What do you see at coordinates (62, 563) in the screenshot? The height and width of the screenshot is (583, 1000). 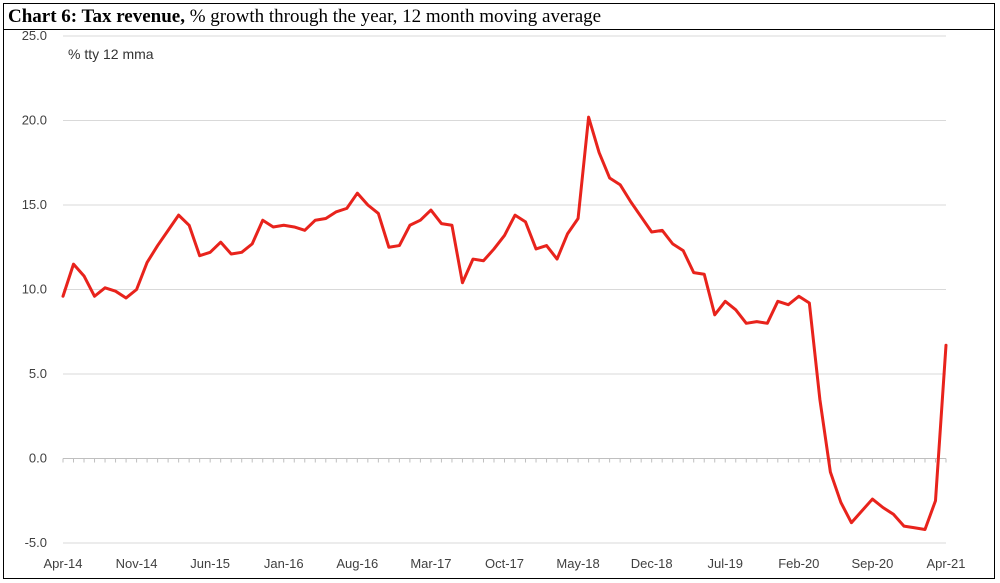 I see `x-tick-label: Apr-14` at bounding box center [62, 563].